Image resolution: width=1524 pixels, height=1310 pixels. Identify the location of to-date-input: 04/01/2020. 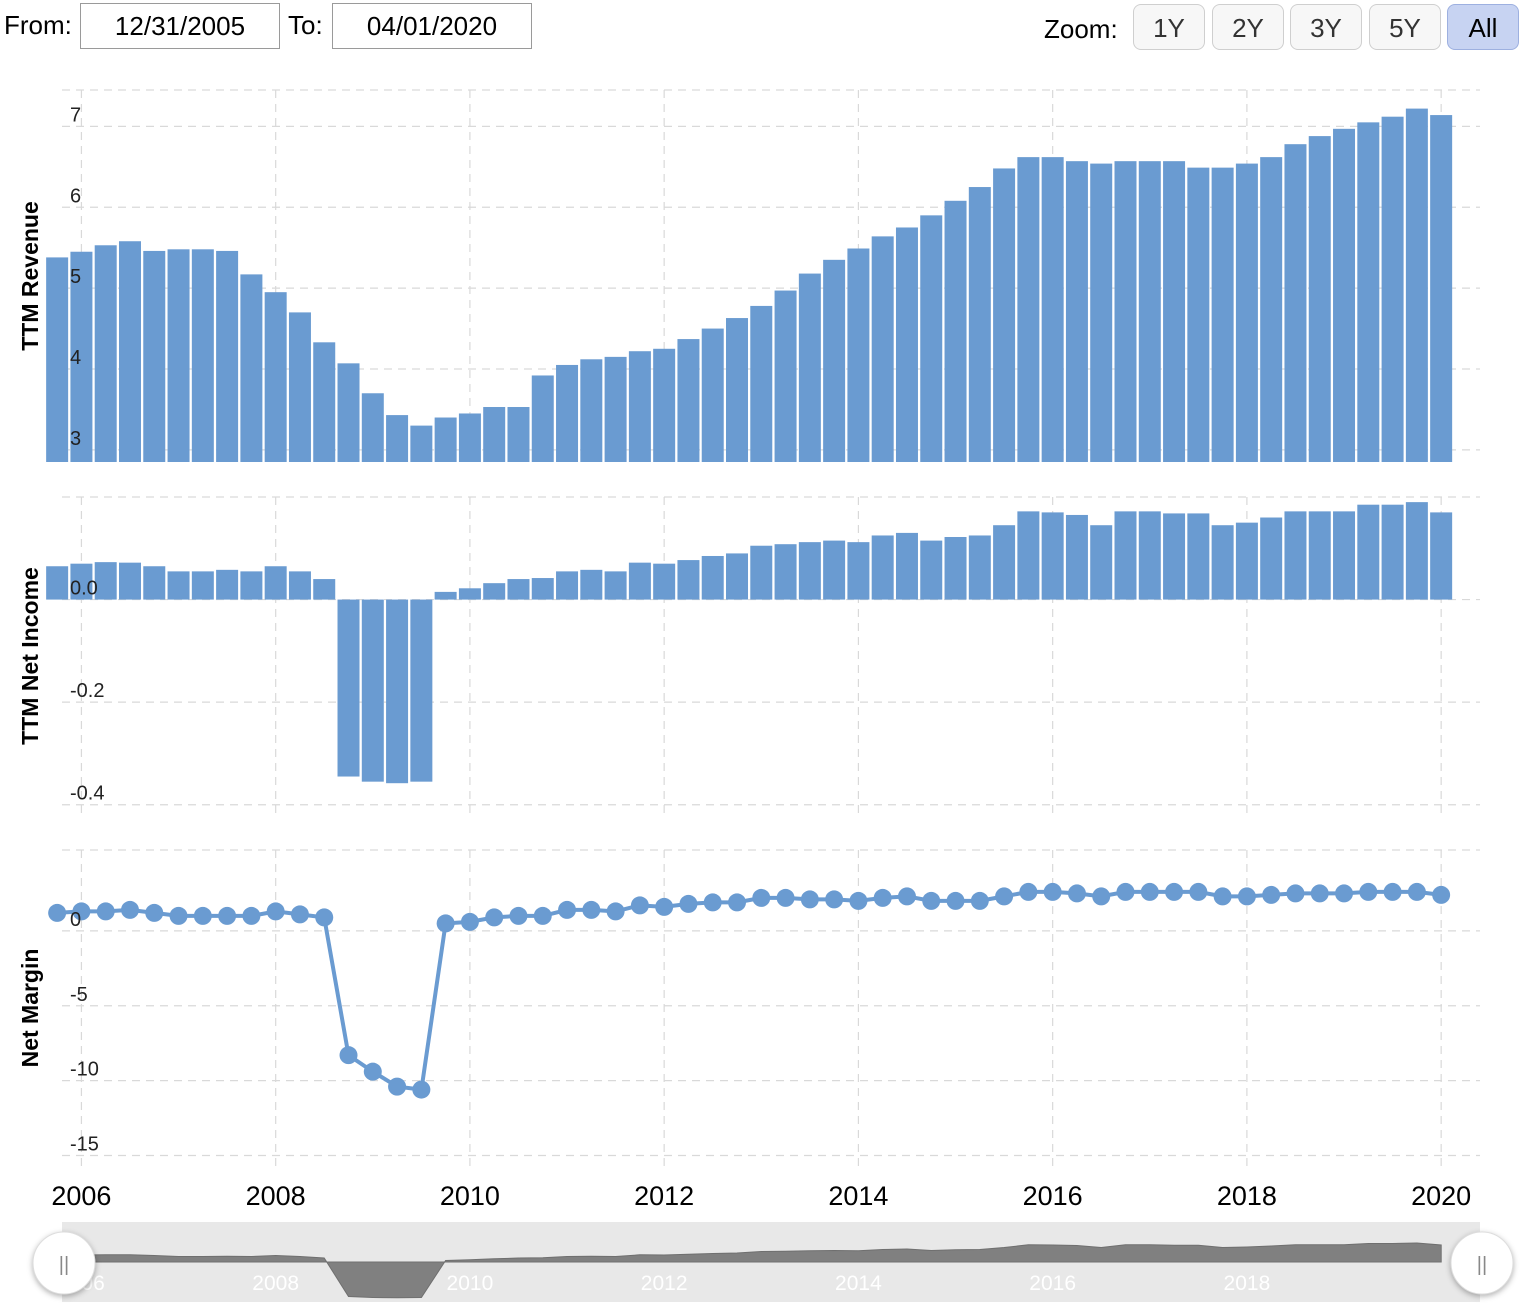
(432, 26).